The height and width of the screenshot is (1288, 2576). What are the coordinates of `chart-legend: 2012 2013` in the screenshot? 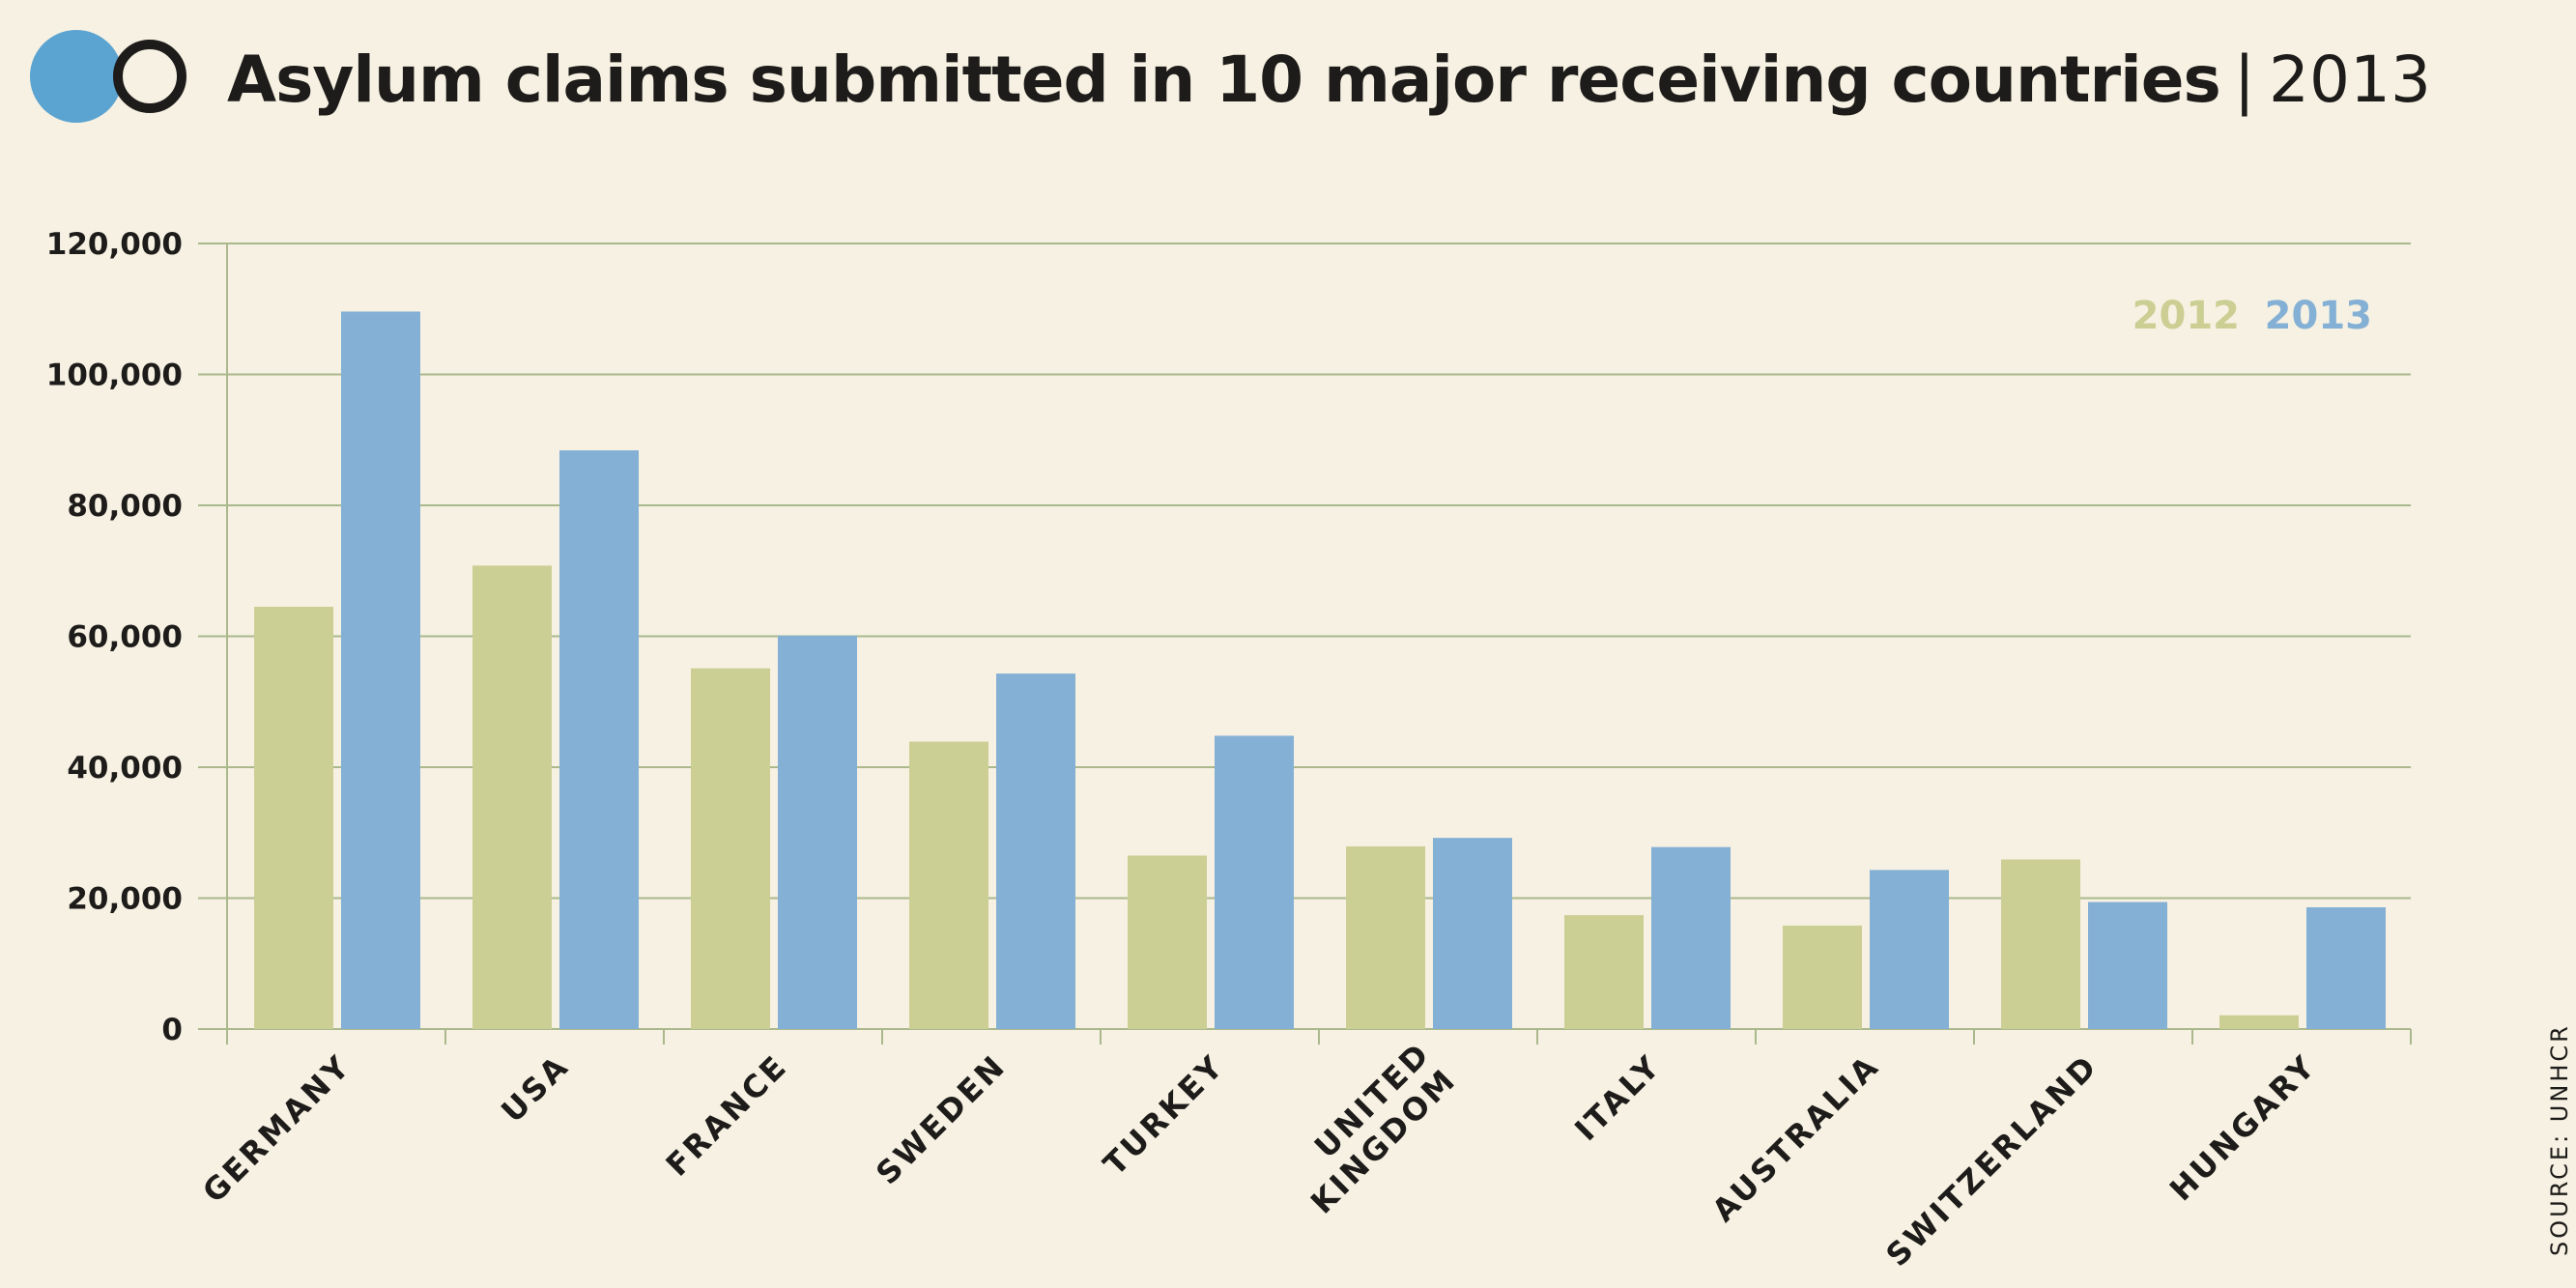 It's located at (2252, 316).